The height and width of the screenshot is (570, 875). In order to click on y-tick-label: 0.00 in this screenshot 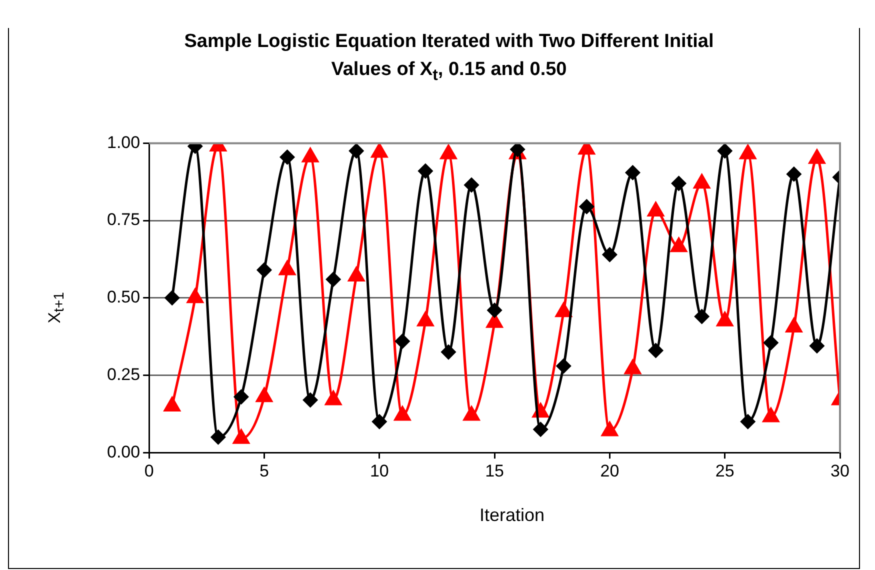, I will do `click(123, 452)`.